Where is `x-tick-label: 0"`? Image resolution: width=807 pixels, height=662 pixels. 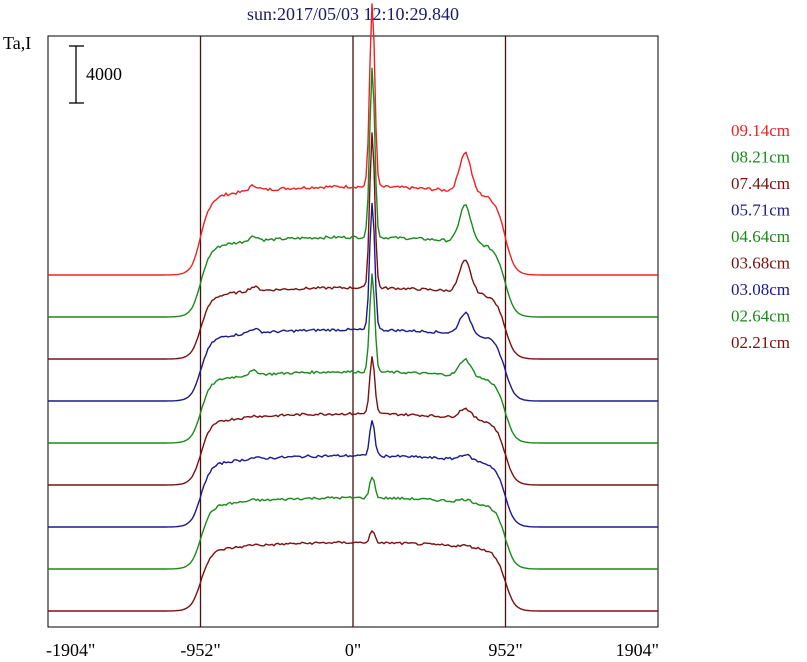
x-tick-label: 0" is located at coordinates (353, 650).